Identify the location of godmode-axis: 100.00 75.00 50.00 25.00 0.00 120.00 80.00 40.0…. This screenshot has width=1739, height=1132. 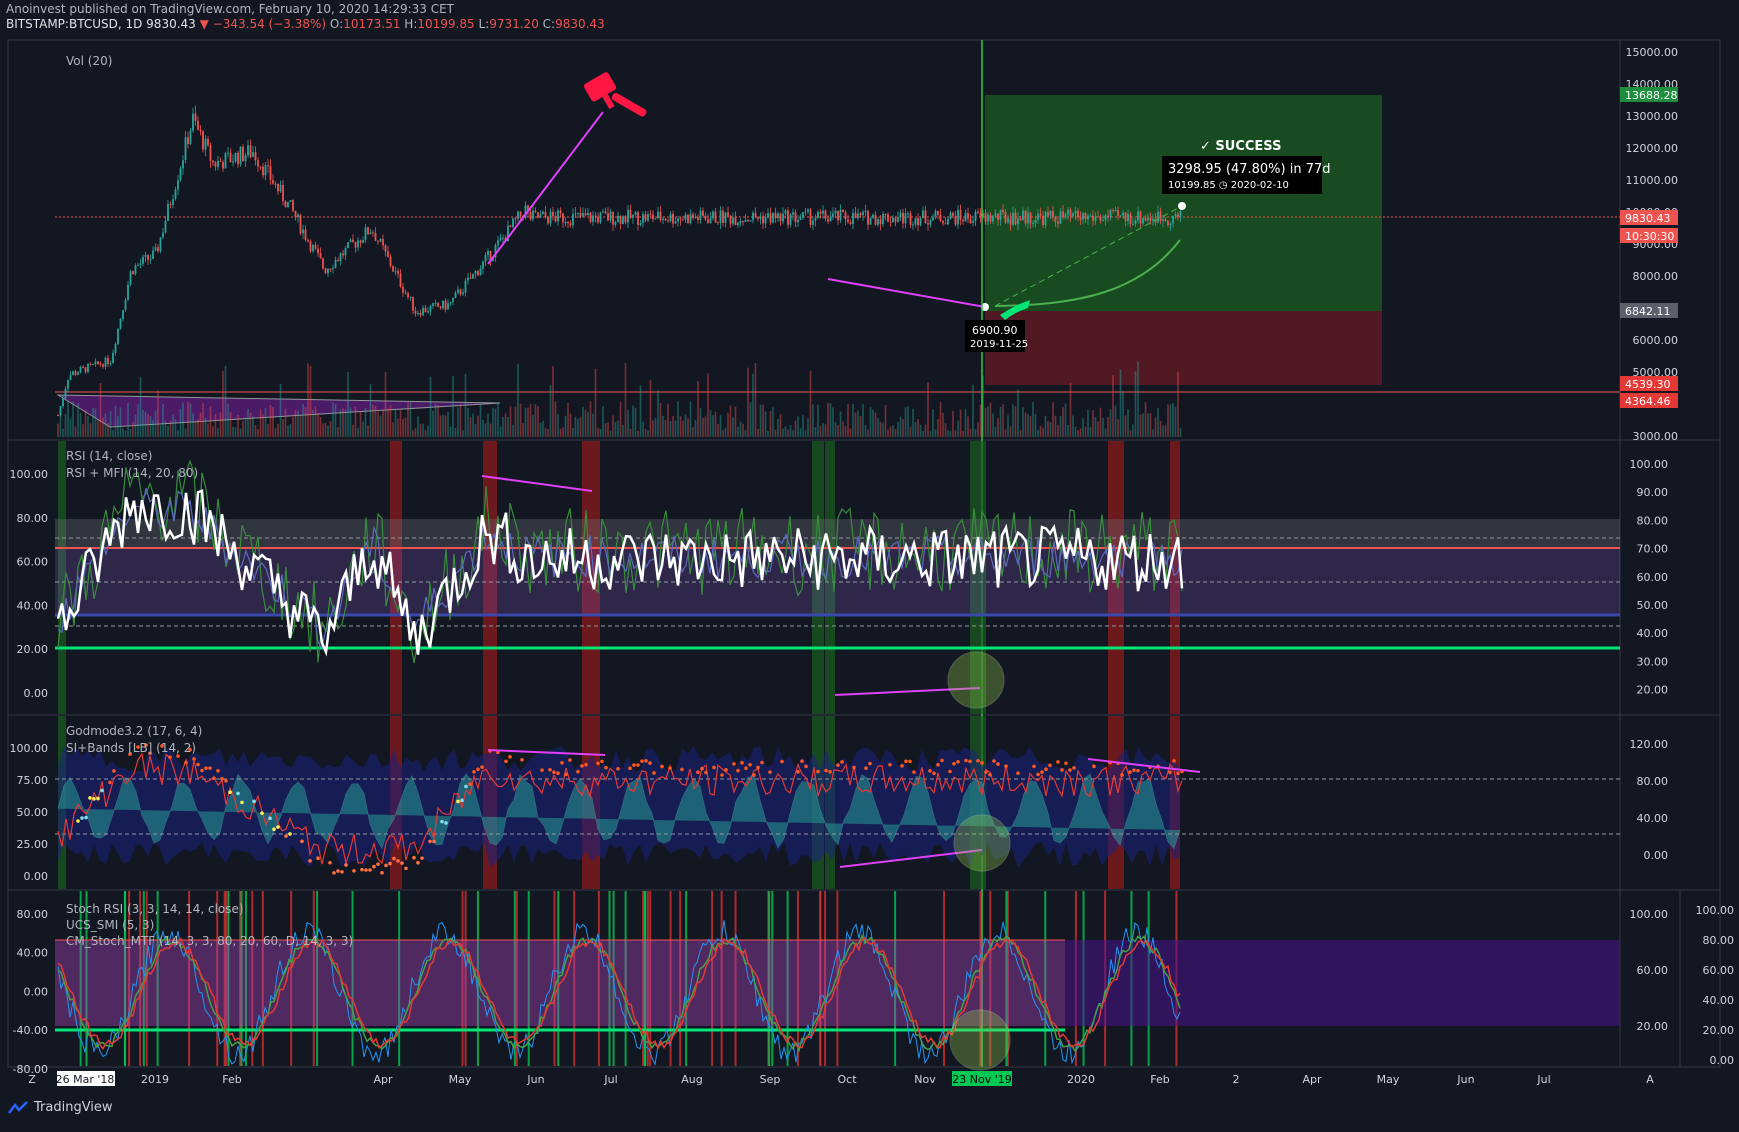
(839, 810).